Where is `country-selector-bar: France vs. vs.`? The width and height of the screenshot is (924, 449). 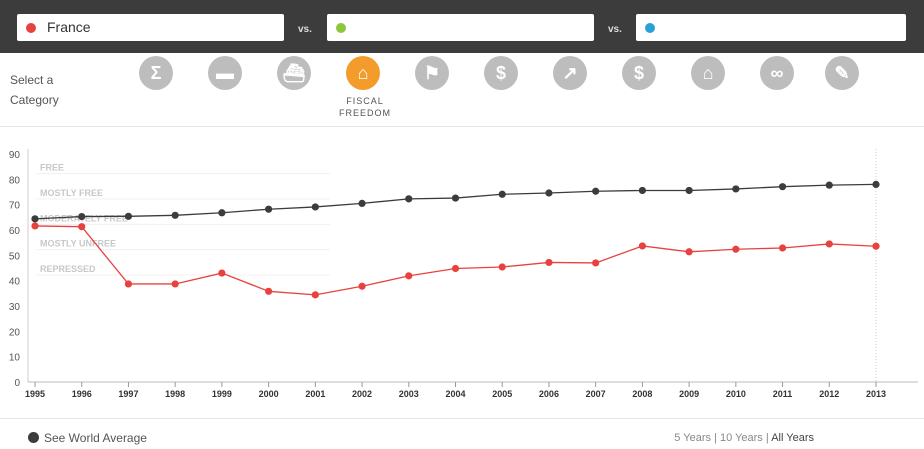 country-selector-bar: France vs. vs. is located at coordinates (462, 26).